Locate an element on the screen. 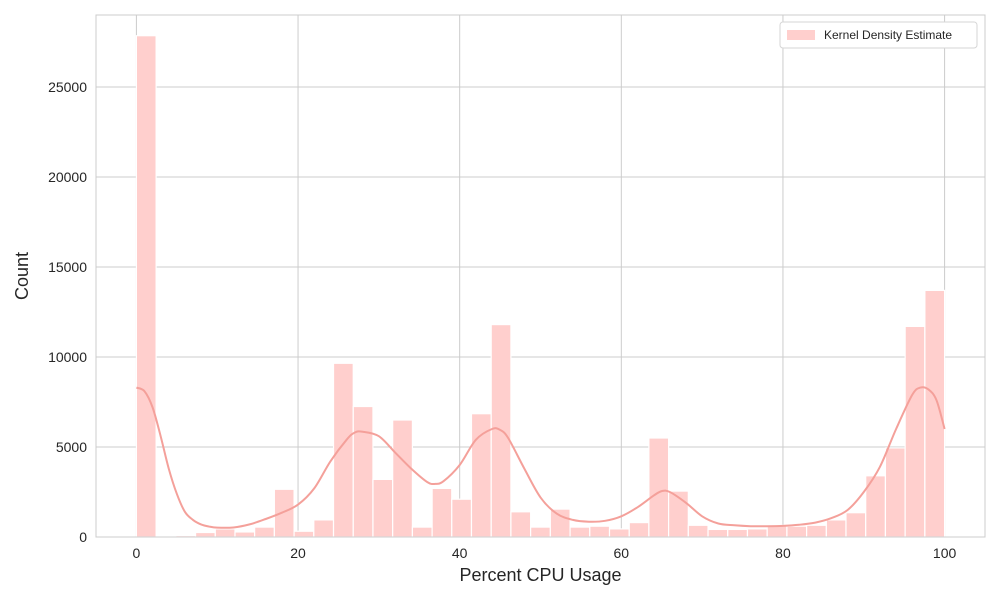  legend-box is located at coordinates (878, 35).